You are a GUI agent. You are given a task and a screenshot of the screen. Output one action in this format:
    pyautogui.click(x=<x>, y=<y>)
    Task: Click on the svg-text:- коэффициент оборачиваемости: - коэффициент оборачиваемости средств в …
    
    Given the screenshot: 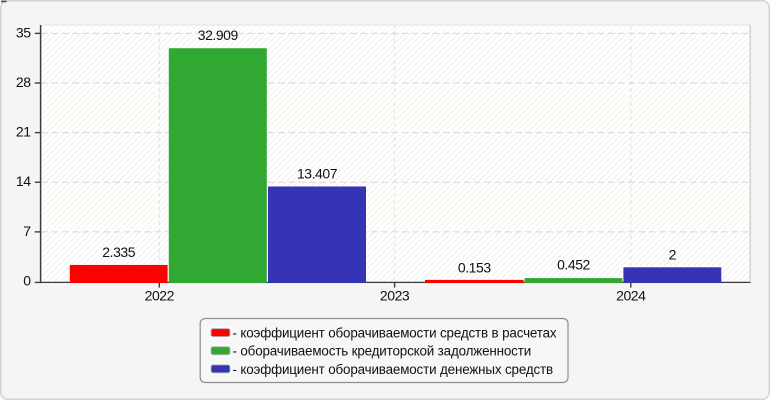 What is the action you would take?
    pyautogui.click(x=395, y=333)
    